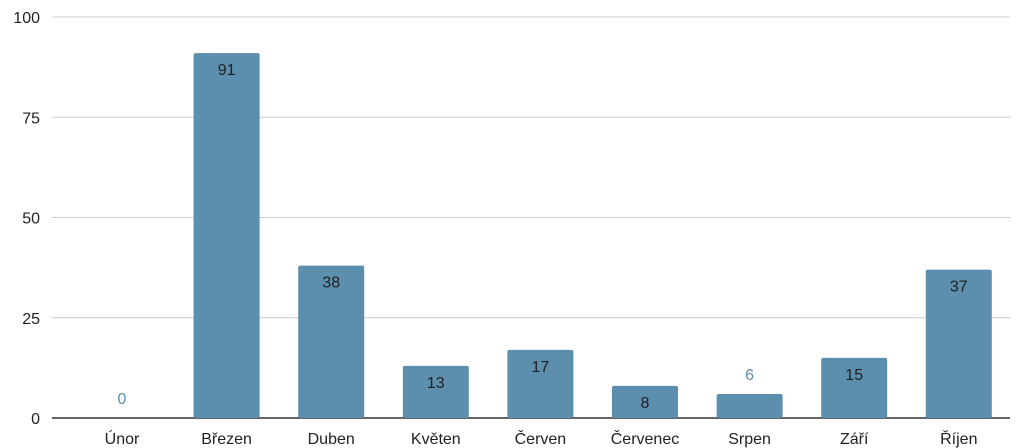  What do you see at coordinates (226, 439) in the screenshot?
I see `x-tick-label: Březen` at bounding box center [226, 439].